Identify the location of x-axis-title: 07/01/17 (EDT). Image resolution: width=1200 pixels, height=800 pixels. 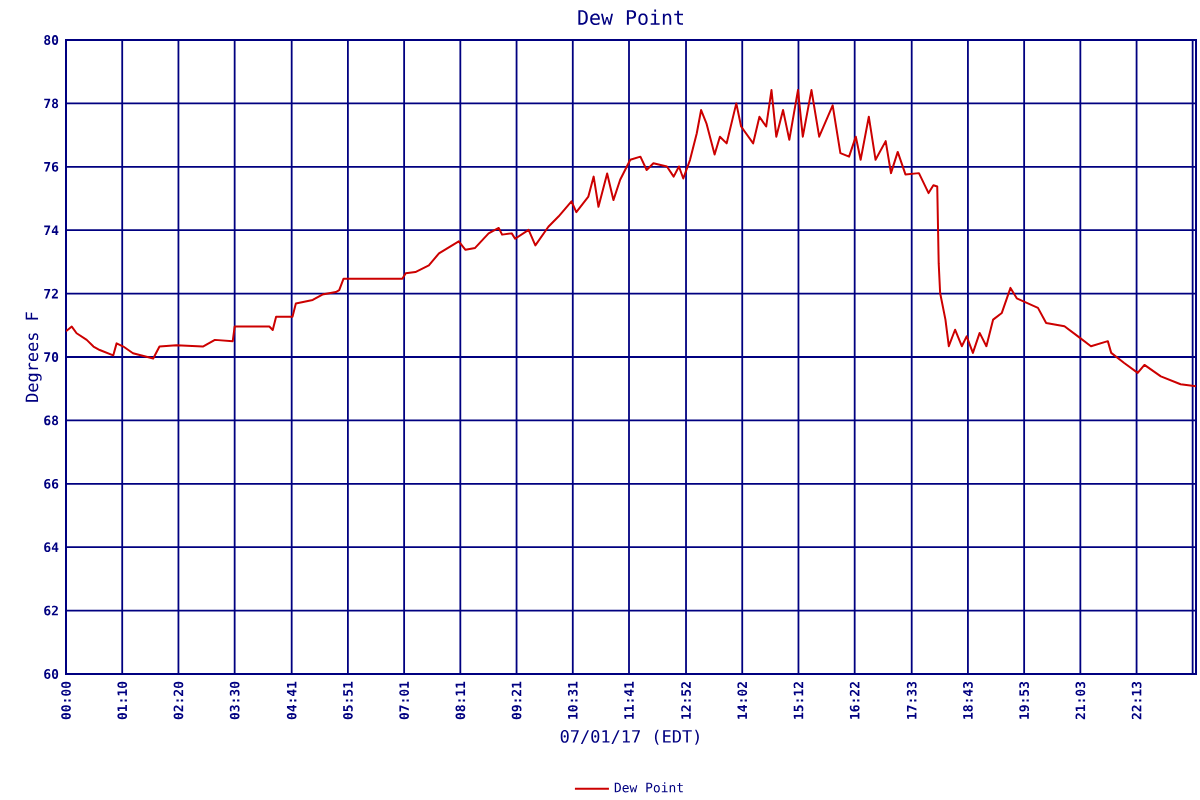
(629, 737).